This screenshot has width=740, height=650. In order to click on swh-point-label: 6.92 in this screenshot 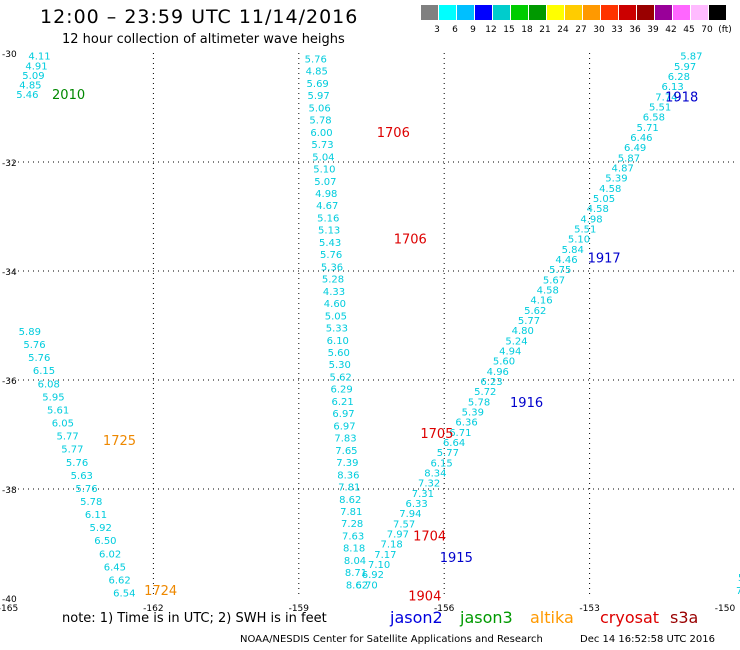, I will do `click(373, 575)`.